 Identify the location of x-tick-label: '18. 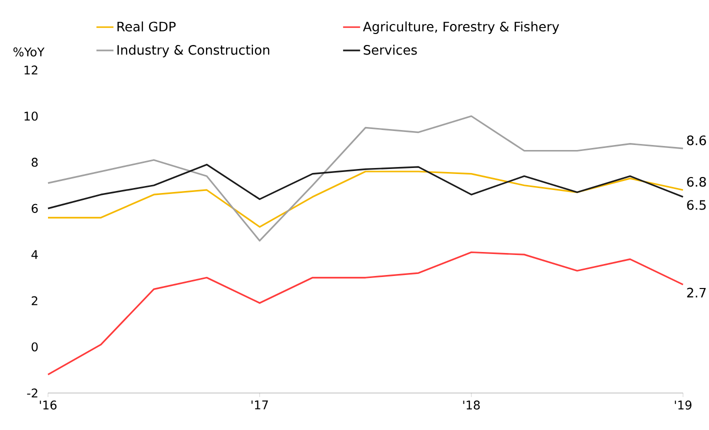
(471, 405).